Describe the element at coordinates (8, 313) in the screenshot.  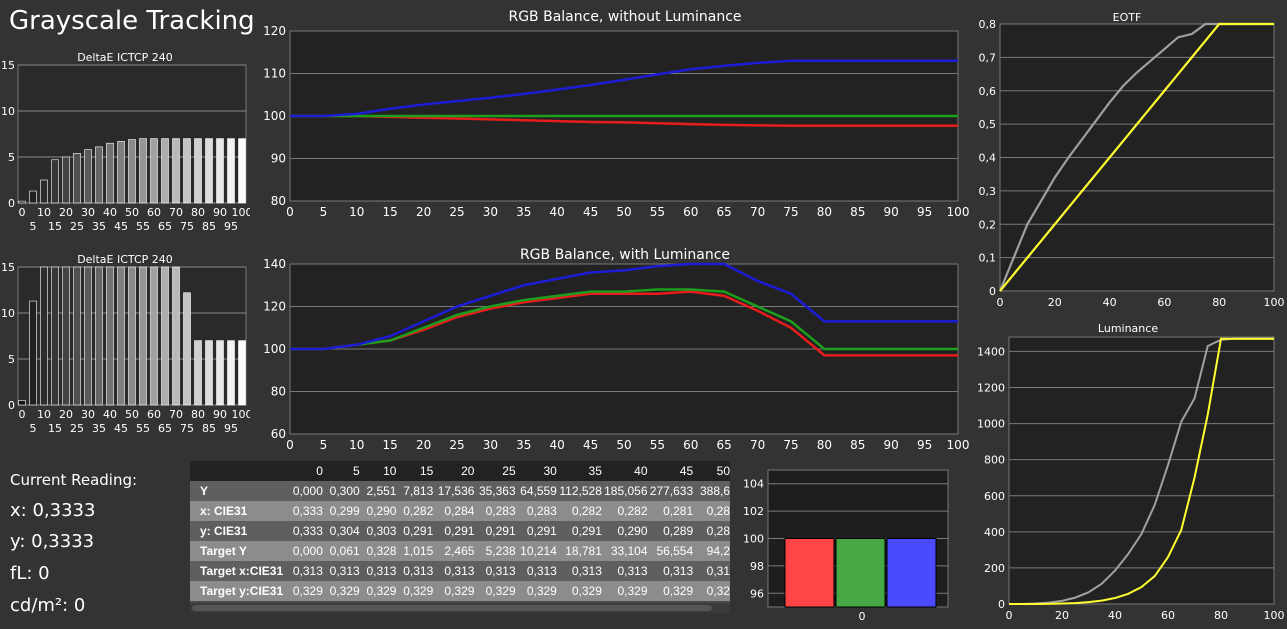
I see `y-tick-label: 10` at that location.